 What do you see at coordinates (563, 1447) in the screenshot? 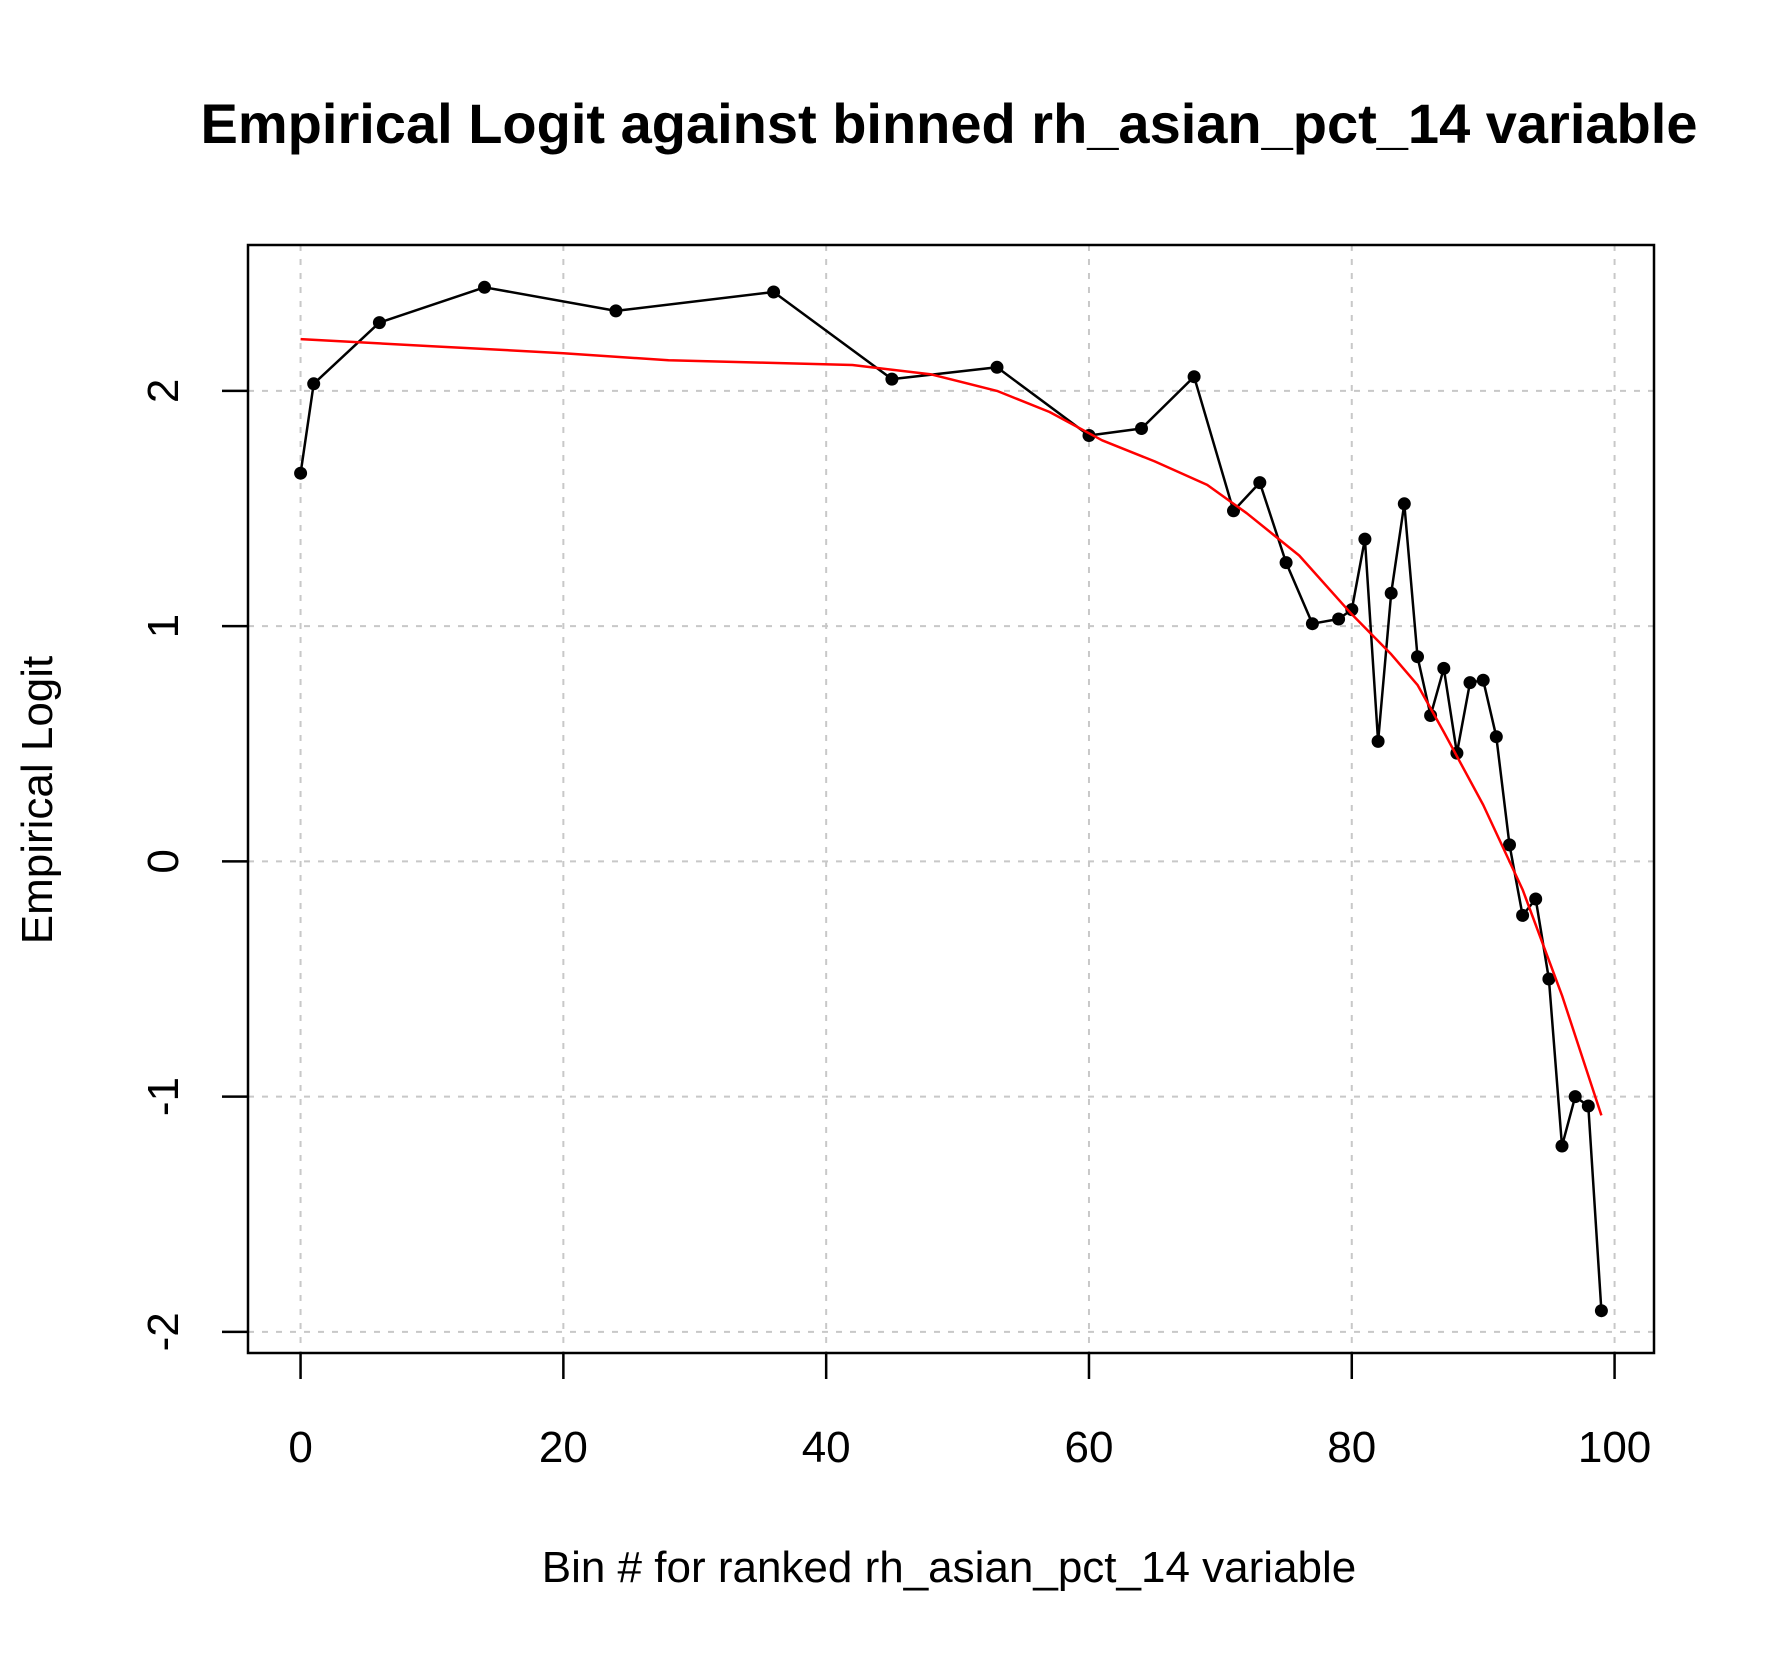
I see `x-tick-label: 20` at bounding box center [563, 1447].